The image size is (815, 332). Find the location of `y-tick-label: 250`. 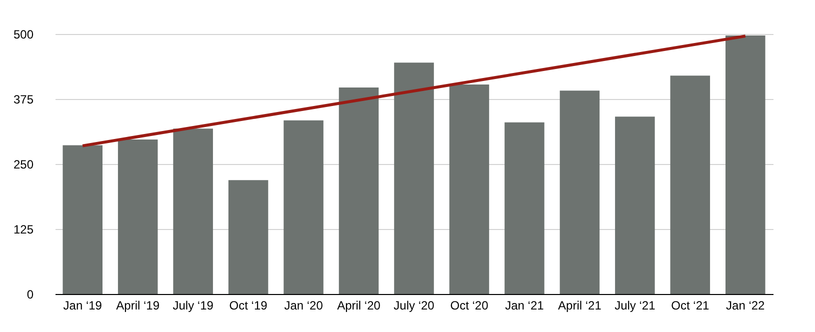

y-tick-label: 250 is located at coordinates (23, 165).